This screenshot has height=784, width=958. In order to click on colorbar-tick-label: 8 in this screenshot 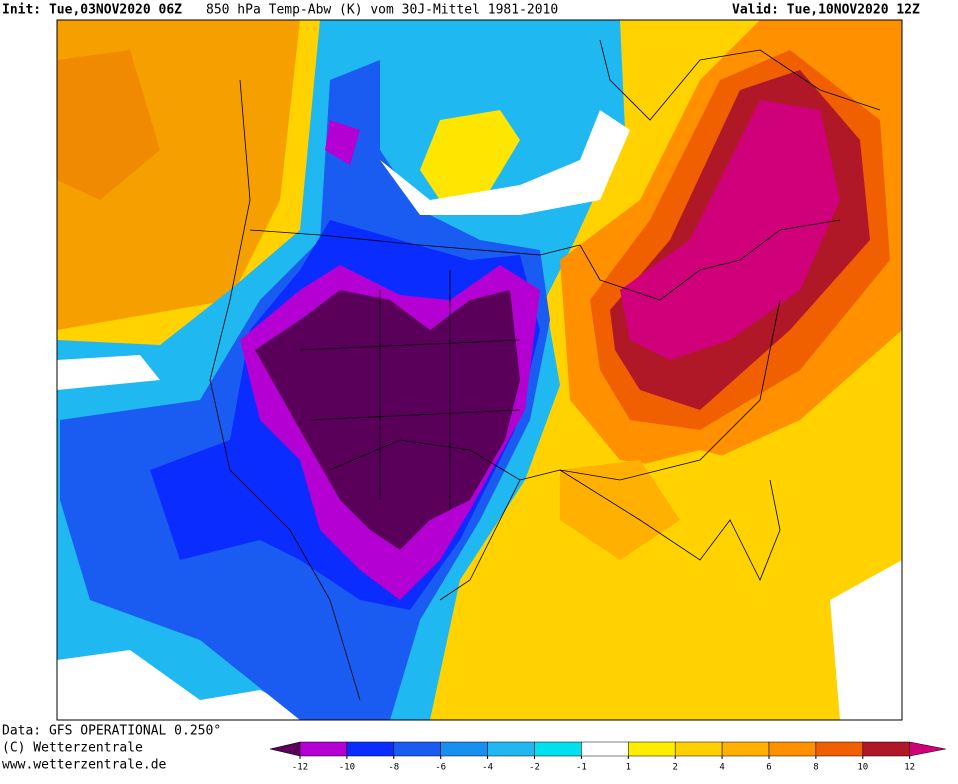, I will do `click(815, 768)`.